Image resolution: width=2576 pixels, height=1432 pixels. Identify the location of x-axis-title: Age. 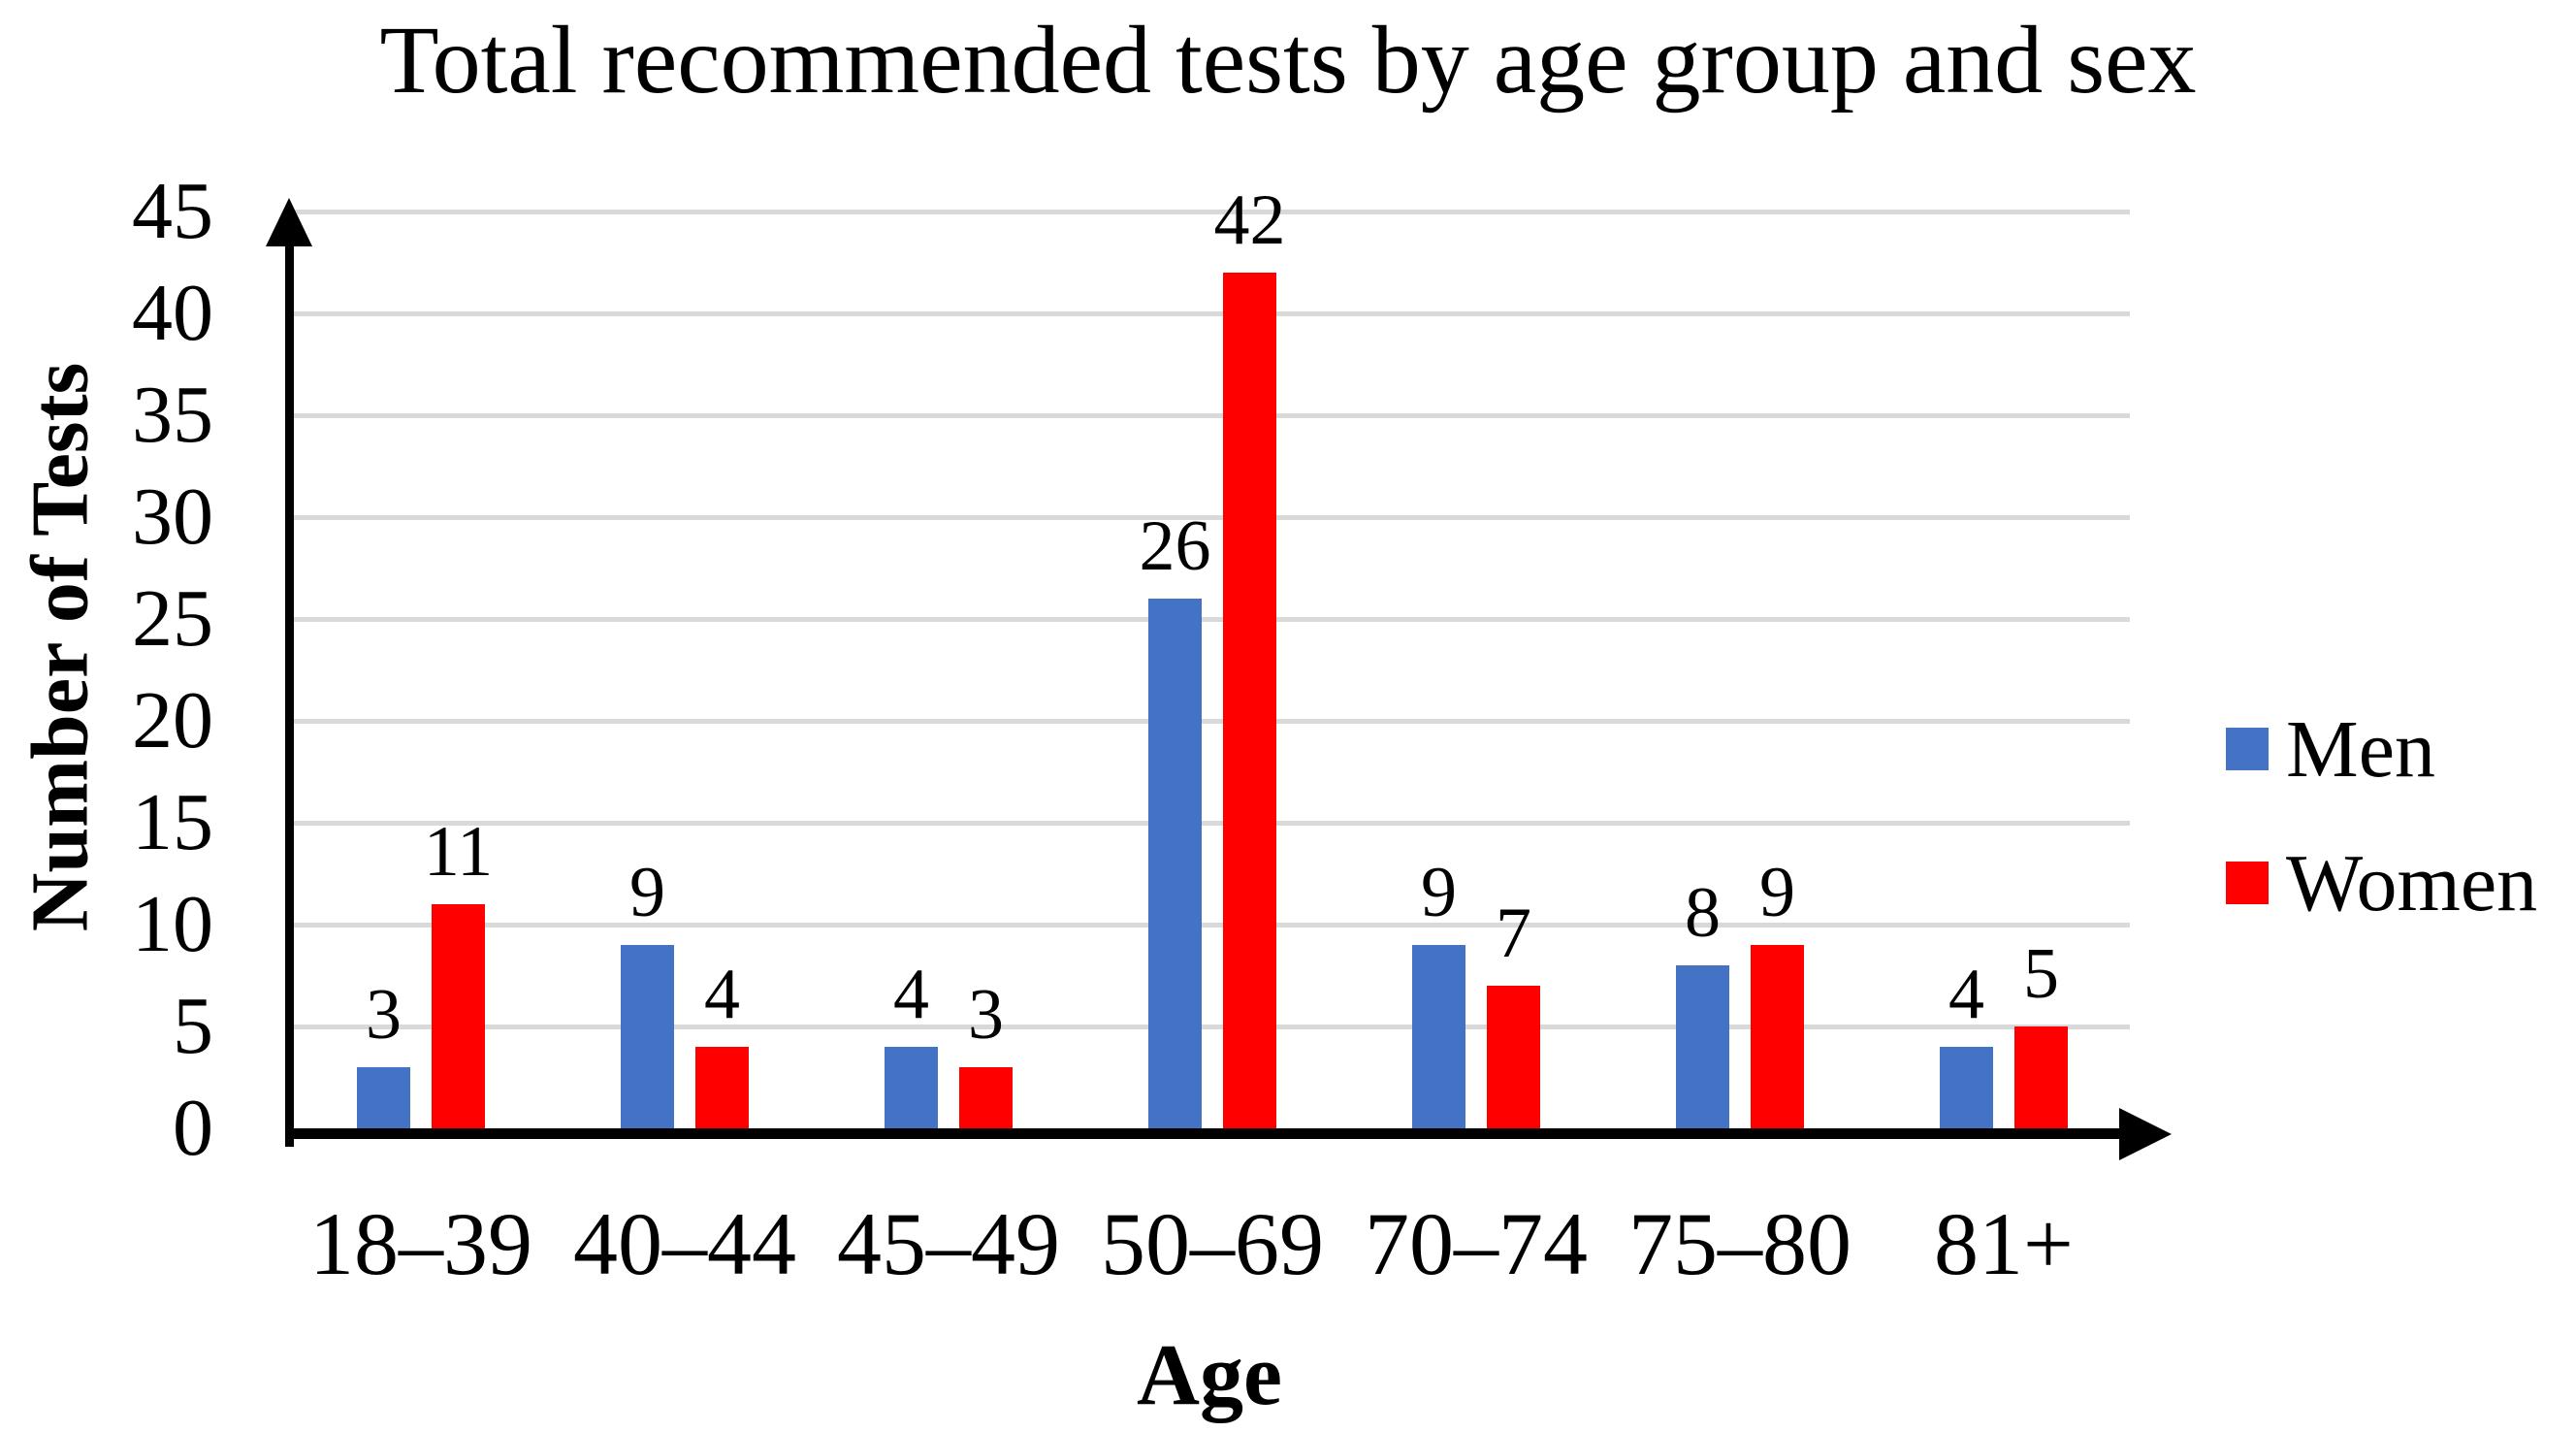
(1209, 1375).